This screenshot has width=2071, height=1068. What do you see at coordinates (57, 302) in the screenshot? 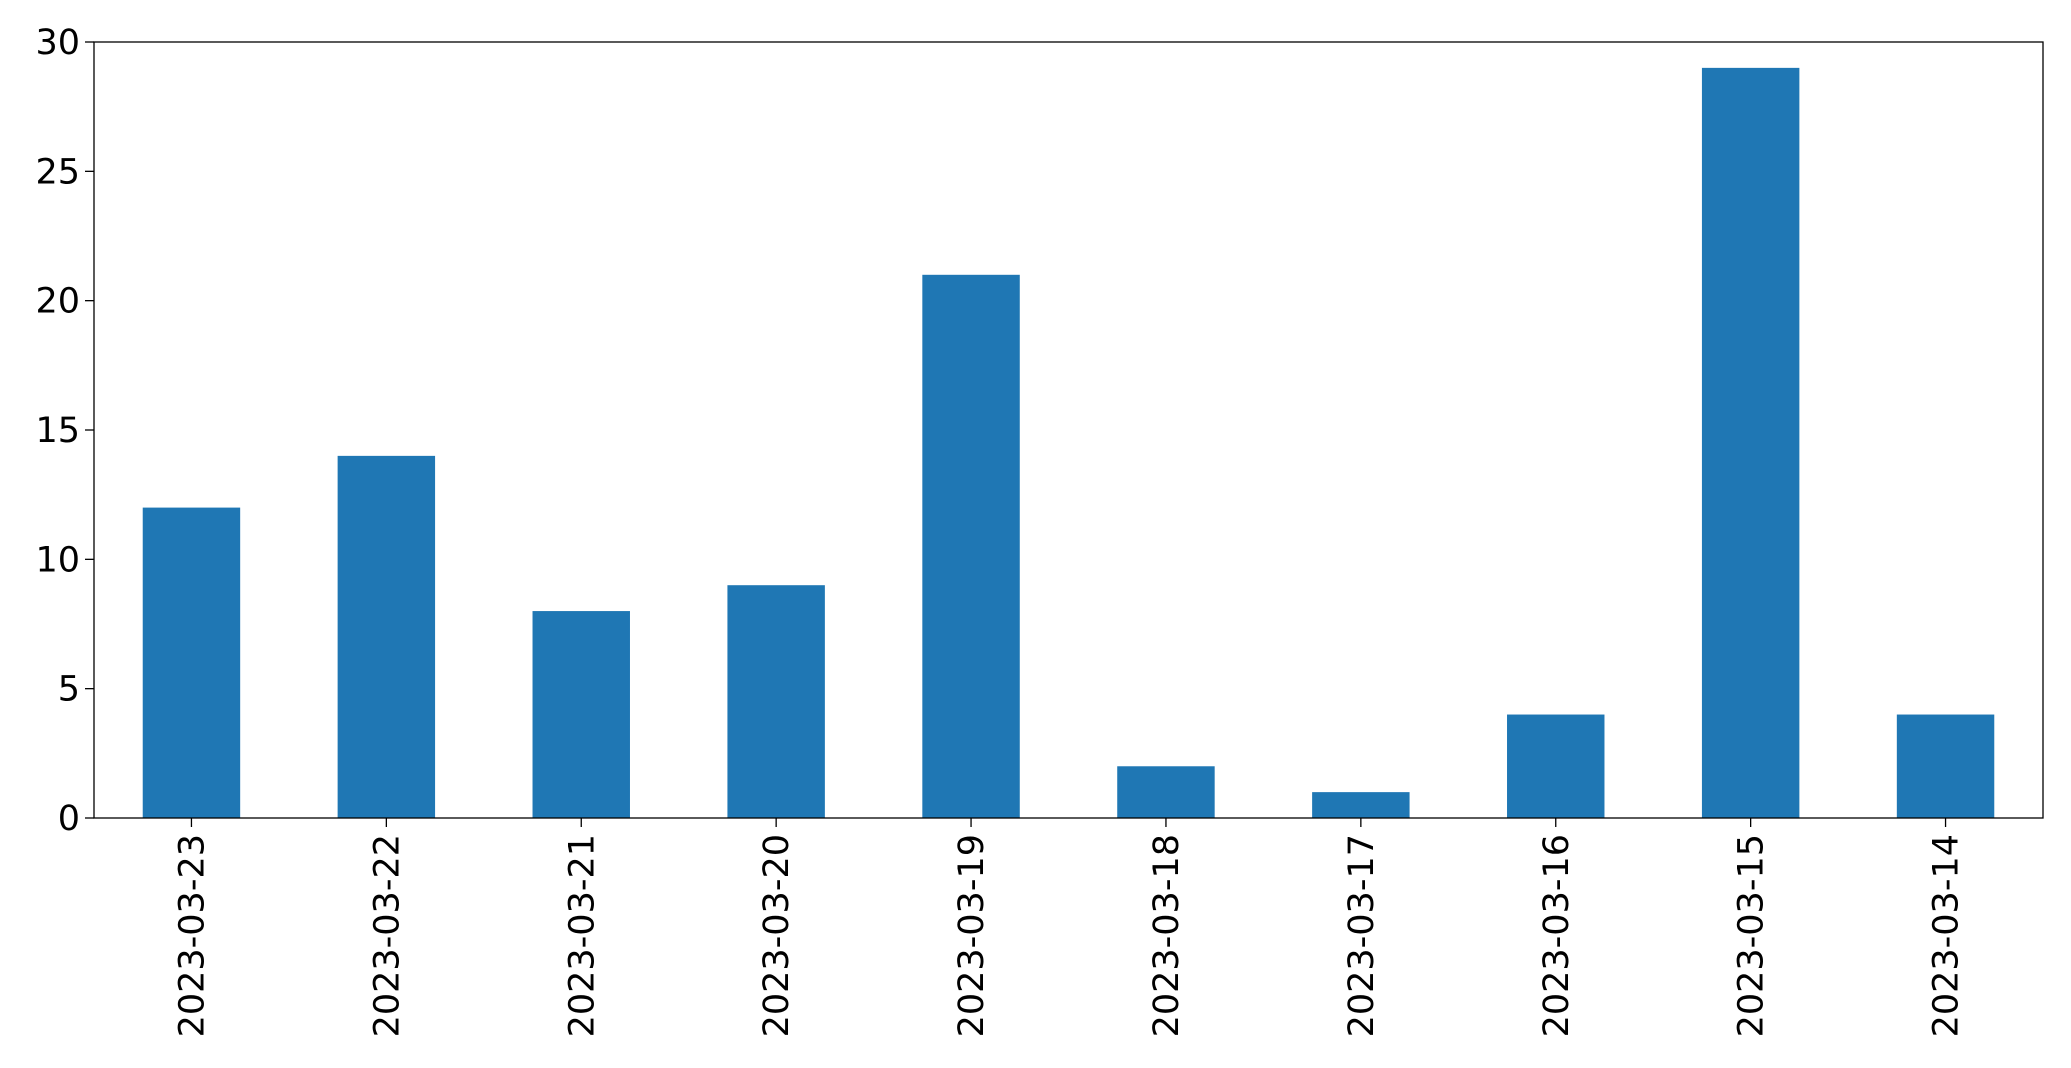
I see `y-tick-label: 20` at bounding box center [57, 302].